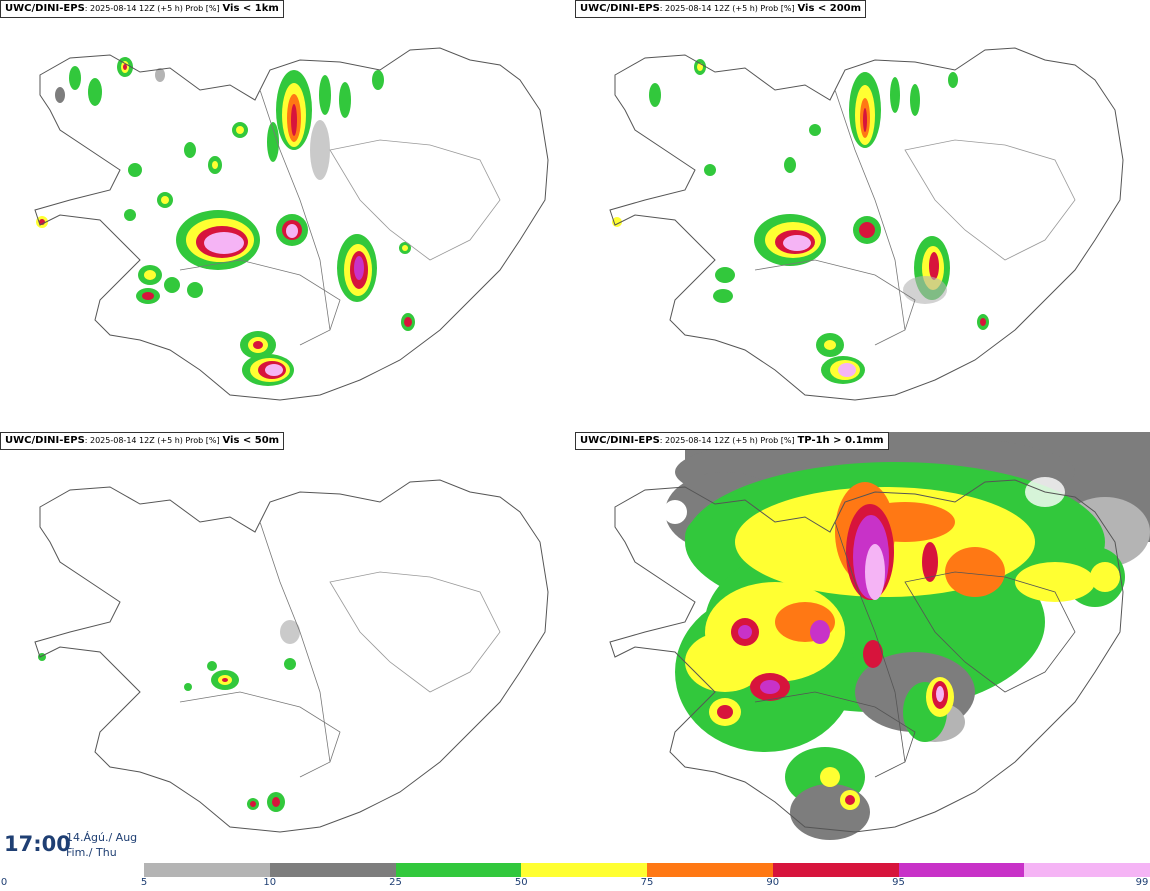 Image resolution: width=1150 pixels, height=891 pixels. What do you see at coordinates (102, 837) in the screenshot?
I see `valid-date-line1: 14.Ágú./ Aug` at bounding box center [102, 837].